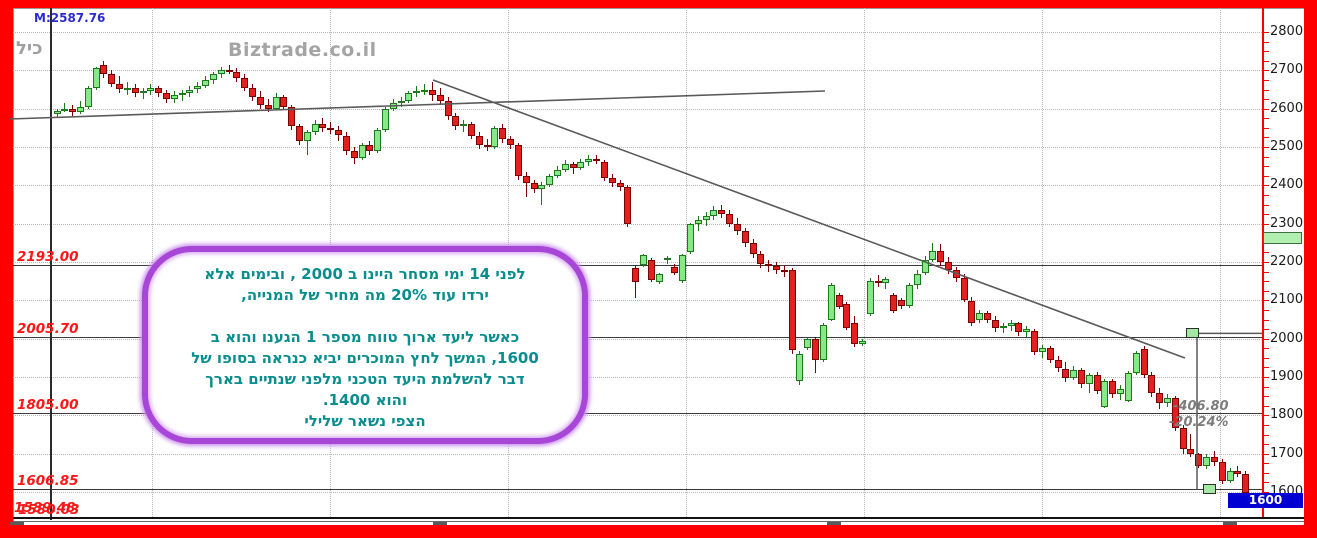 The height and width of the screenshot is (538, 1317). What do you see at coordinates (1287, 453) in the screenshot?
I see `axis-price-label: 1700` at bounding box center [1287, 453].